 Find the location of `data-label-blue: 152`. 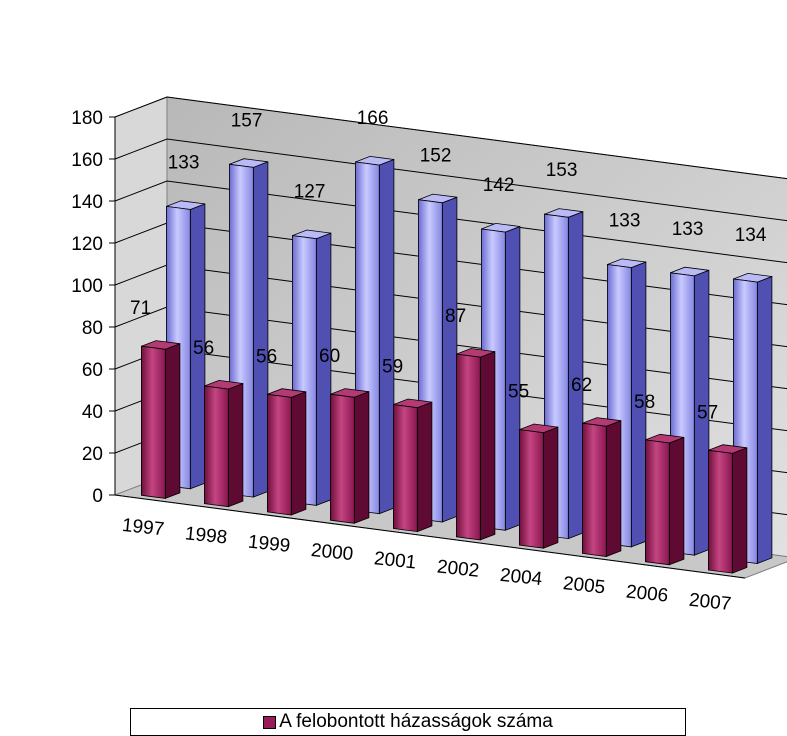

data-label-blue: 152 is located at coordinates (436, 156).